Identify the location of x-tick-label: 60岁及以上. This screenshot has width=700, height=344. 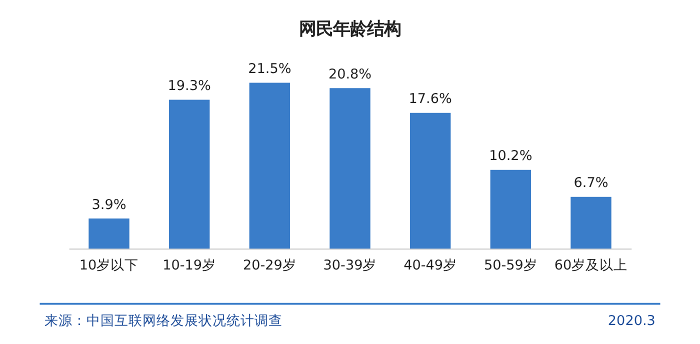
(591, 265).